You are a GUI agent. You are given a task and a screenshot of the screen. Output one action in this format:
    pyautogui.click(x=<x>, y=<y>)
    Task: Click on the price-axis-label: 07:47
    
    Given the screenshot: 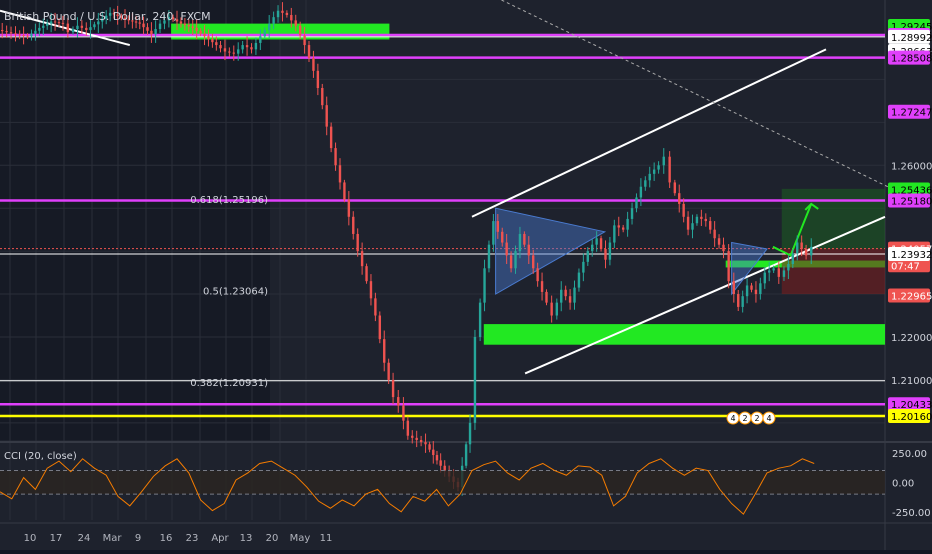 What is the action you would take?
    pyautogui.click(x=905, y=266)
    